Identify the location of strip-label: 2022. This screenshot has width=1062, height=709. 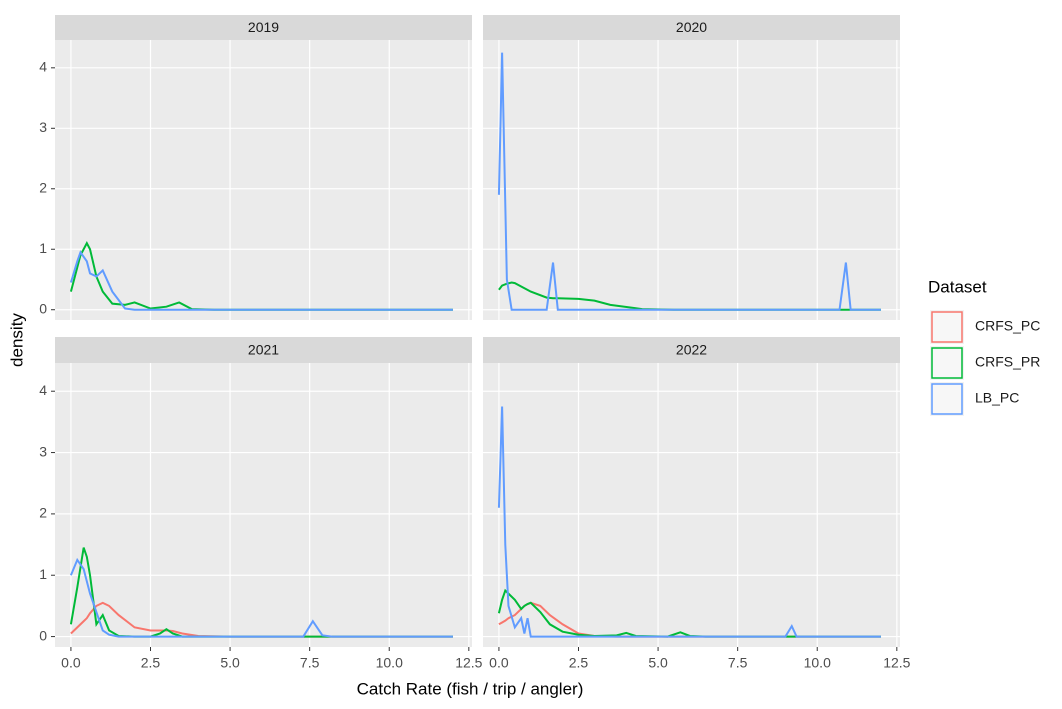
(691, 350).